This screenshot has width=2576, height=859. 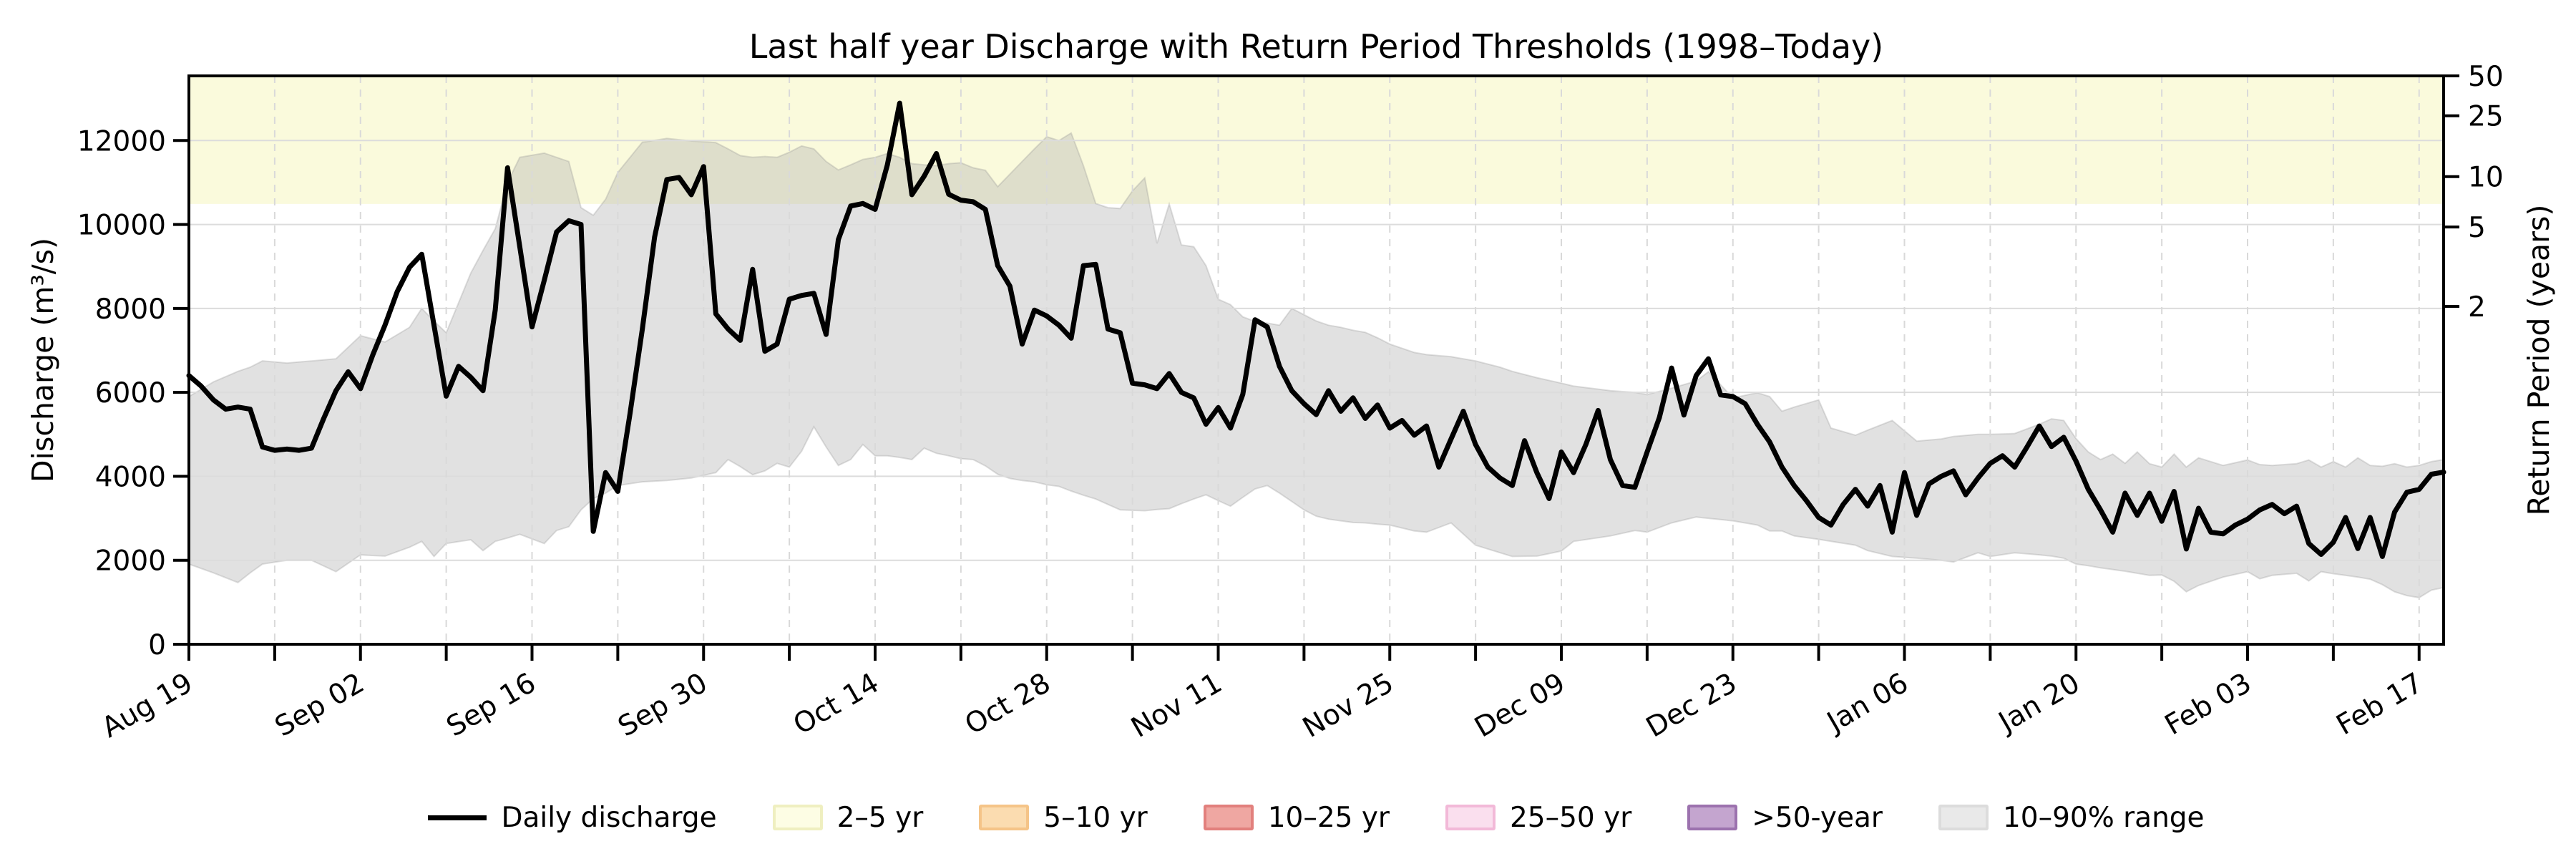 What do you see at coordinates (1470, 817) in the screenshot?
I see `band-25-50yr-swatch` at bounding box center [1470, 817].